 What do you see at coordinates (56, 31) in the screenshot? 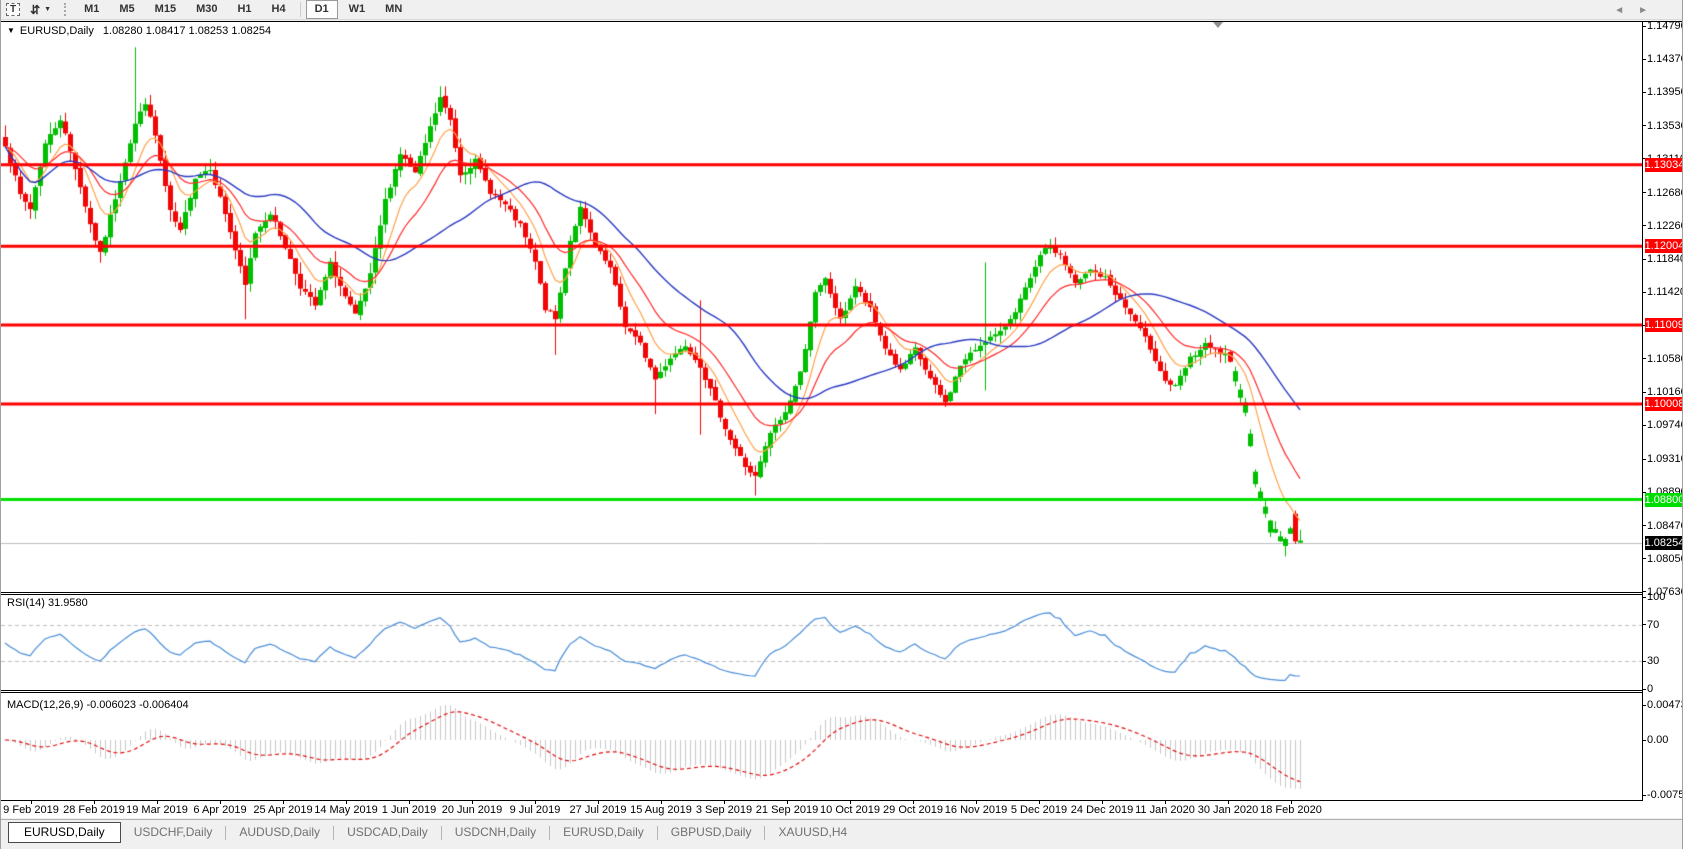
I see `symbol-period-label: EURUSD,Daily` at bounding box center [56, 31].